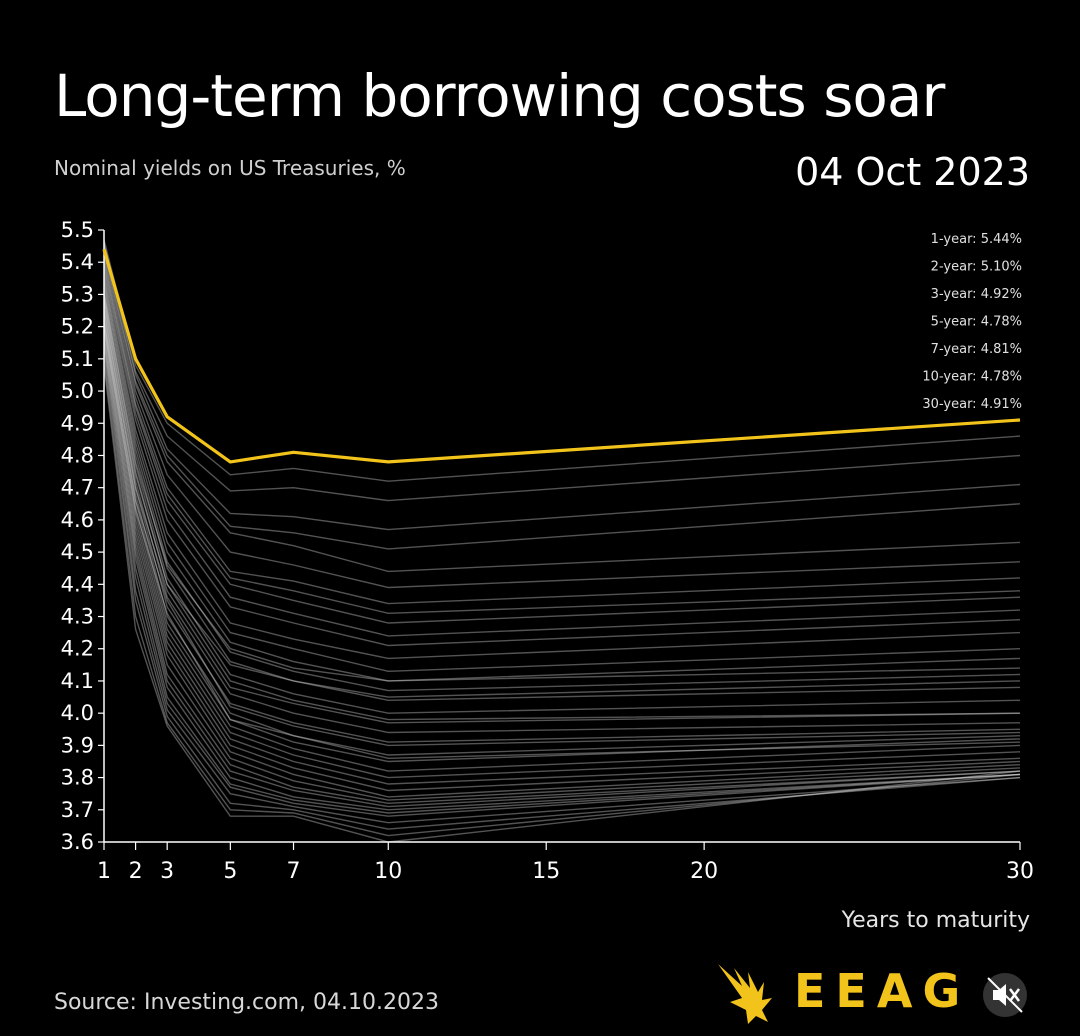  Describe the element at coordinates (136, 871) in the screenshot. I see `x-tick-label: 2` at that location.